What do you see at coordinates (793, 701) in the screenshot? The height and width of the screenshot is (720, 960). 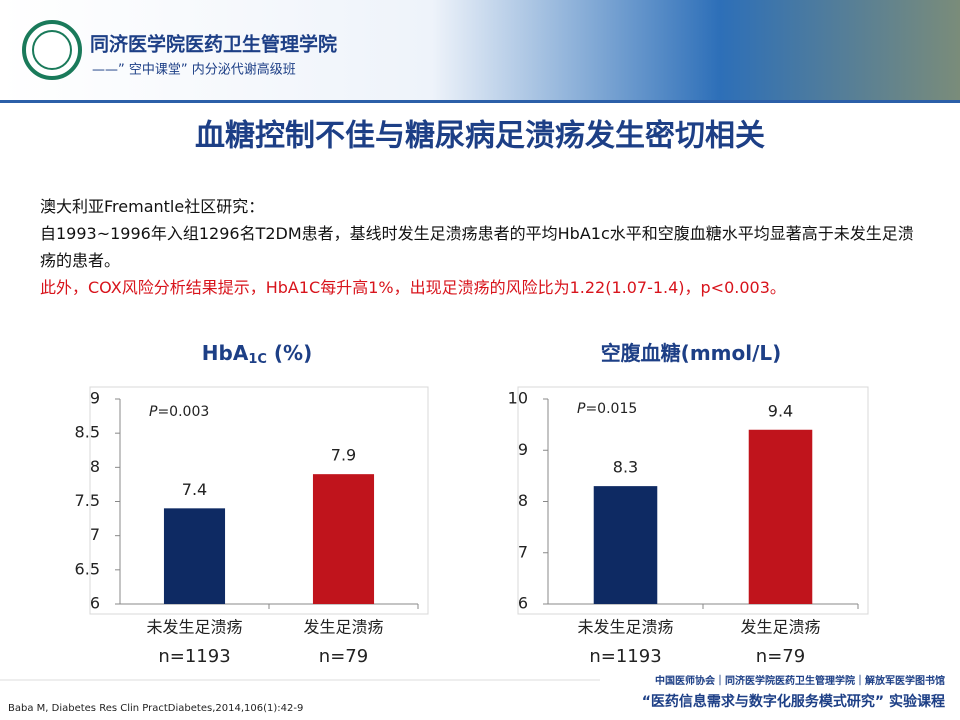 I see `footer-course: “医药信息需求与数字化服务模式研究” 实验课程` at bounding box center [793, 701].